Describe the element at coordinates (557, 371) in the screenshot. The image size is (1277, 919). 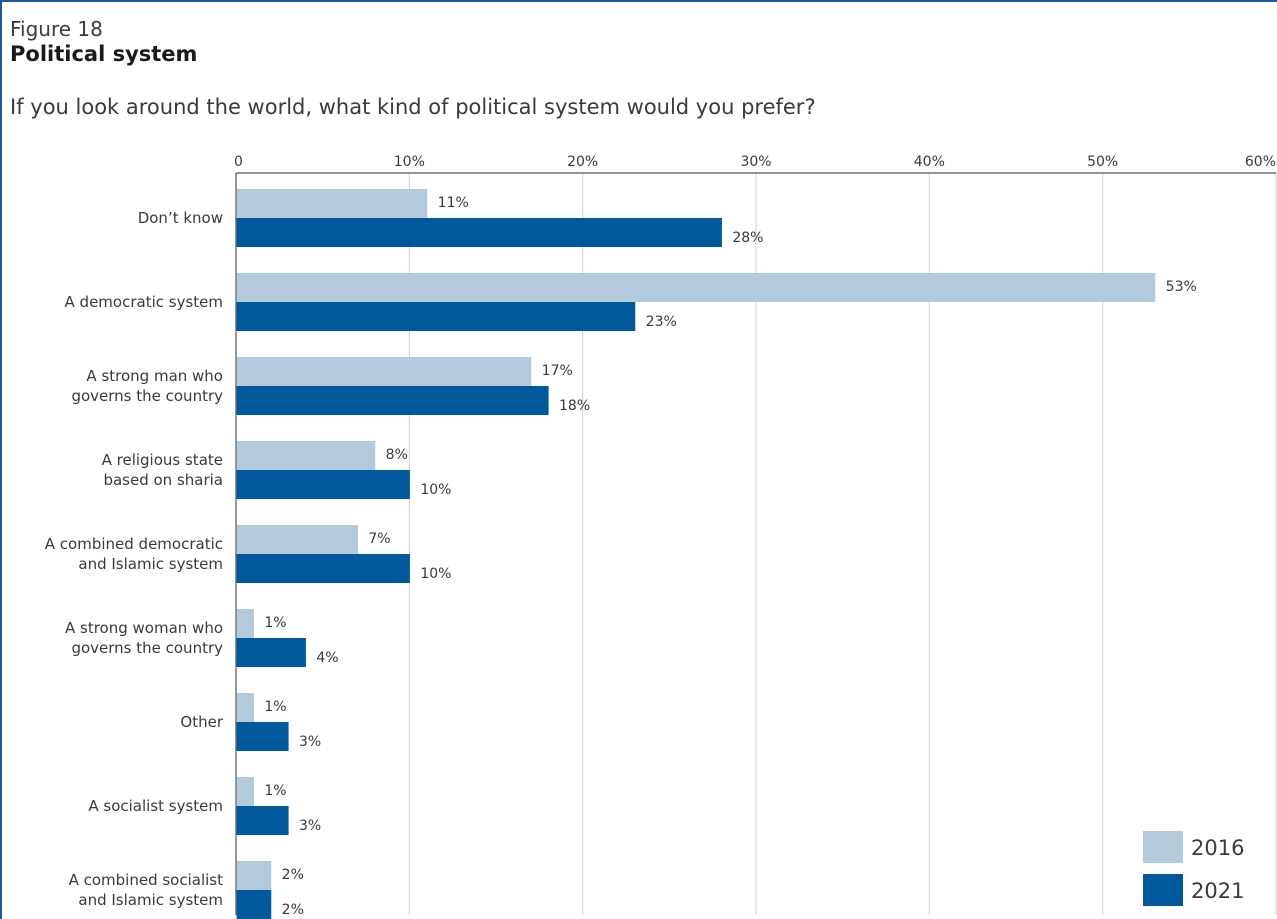
I see `data-label: 17%` at that location.